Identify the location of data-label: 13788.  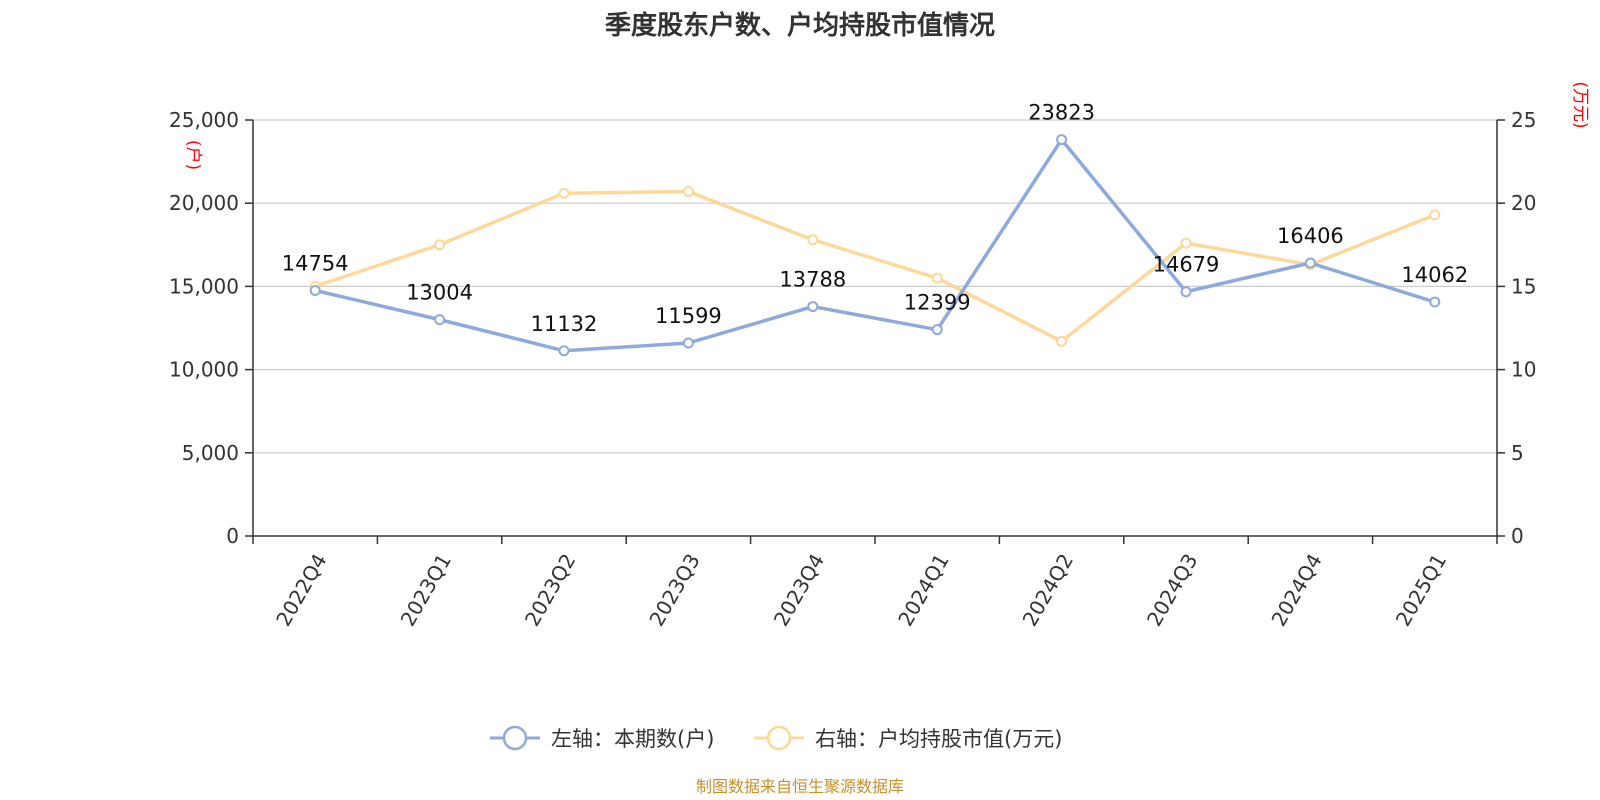
(812, 280).